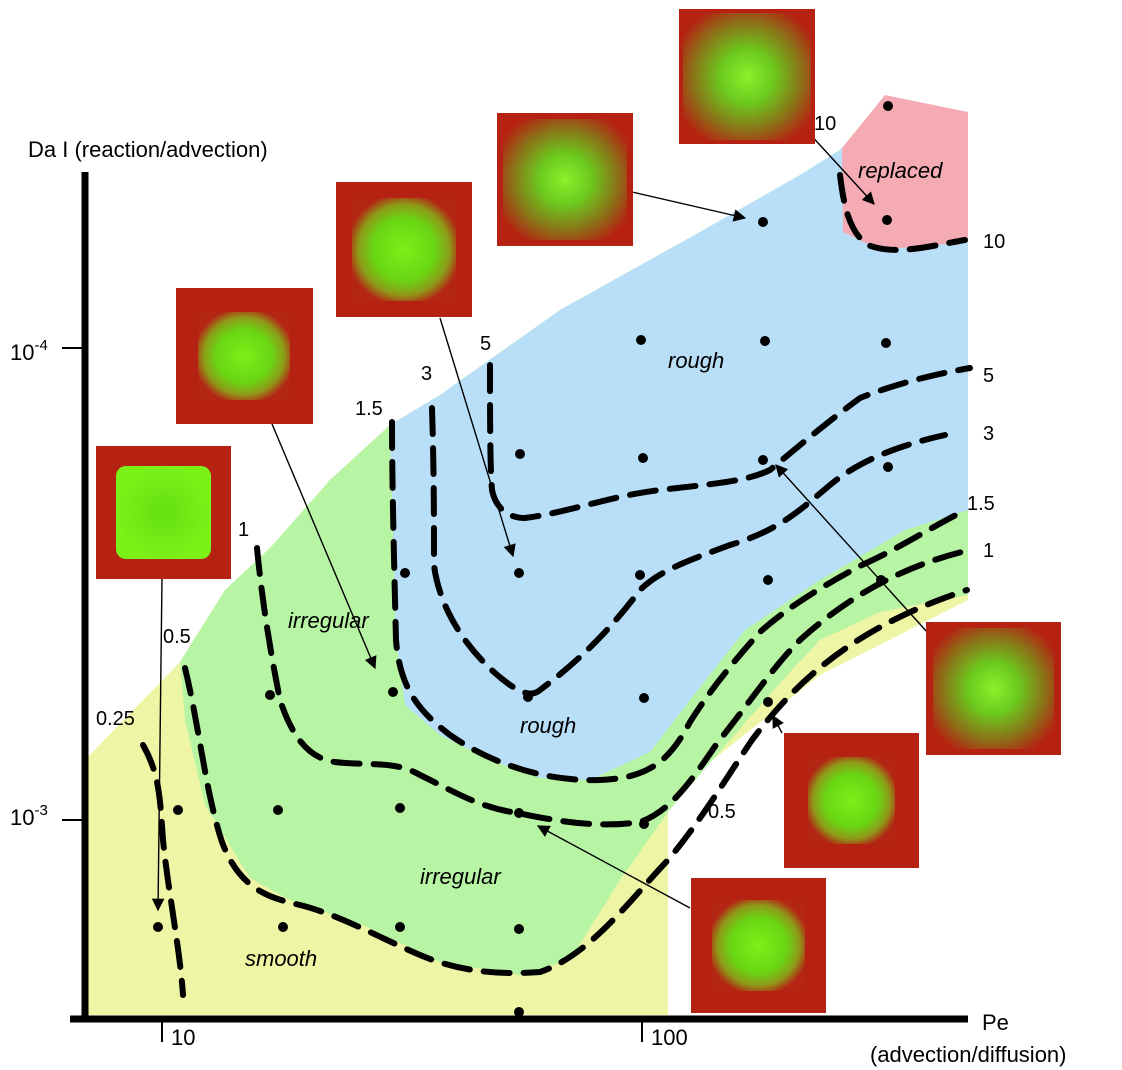  What do you see at coordinates (243, 530) in the screenshot?
I see `contour-label-1: 1` at bounding box center [243, 530].